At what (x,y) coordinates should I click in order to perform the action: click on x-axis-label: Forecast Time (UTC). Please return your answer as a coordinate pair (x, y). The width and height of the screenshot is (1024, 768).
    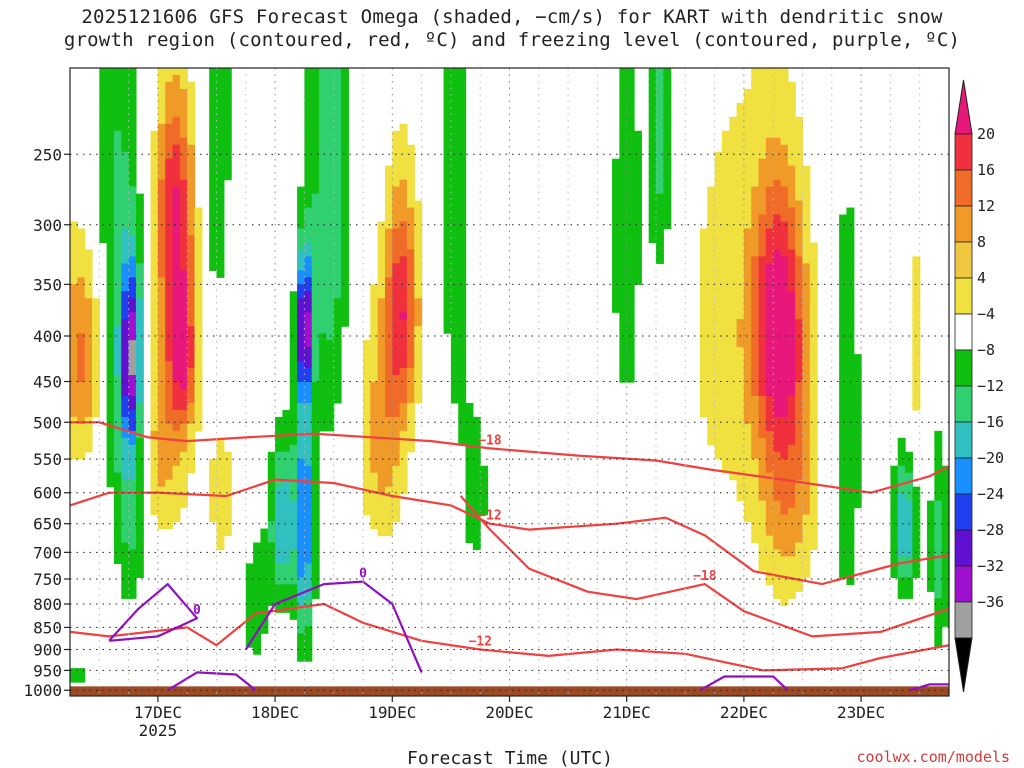
    Looking at the image, I should click on (510, 758).